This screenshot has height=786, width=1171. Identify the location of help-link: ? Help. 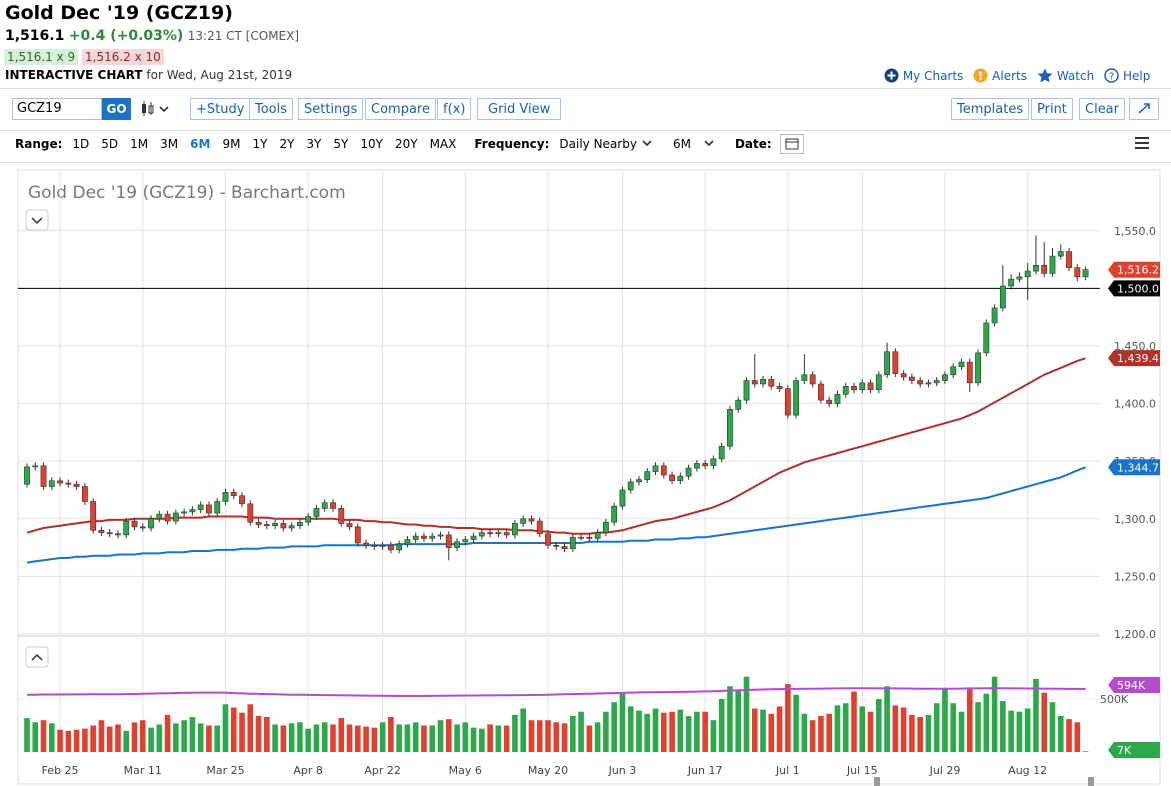
(1127, 75).